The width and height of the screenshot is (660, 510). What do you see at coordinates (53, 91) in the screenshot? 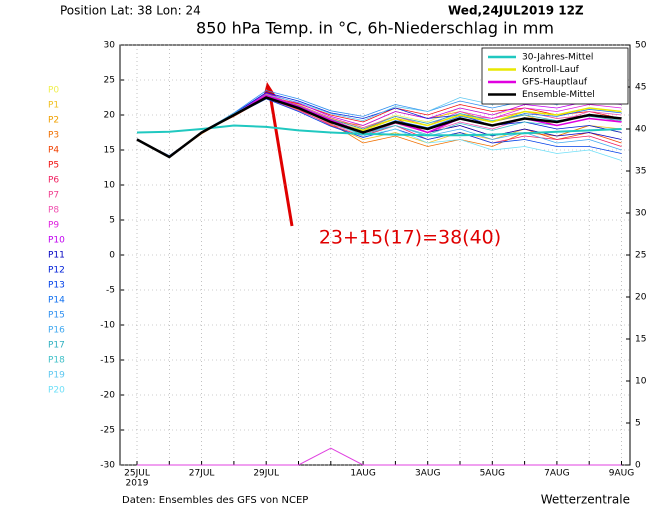
I see `member-label: P0` at bounding box center [53, 91].